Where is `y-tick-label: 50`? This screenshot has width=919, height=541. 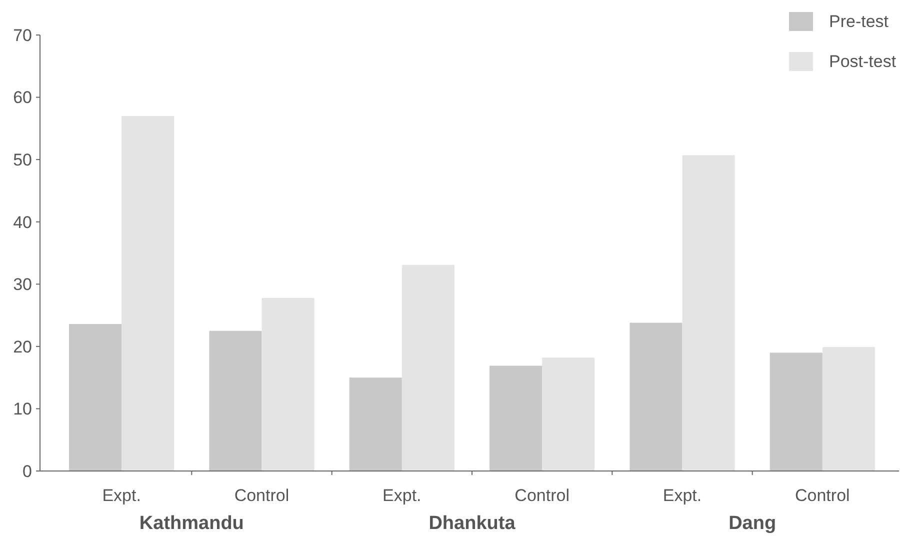 y-tick-label: 50 is located at coordinates (22, 160).